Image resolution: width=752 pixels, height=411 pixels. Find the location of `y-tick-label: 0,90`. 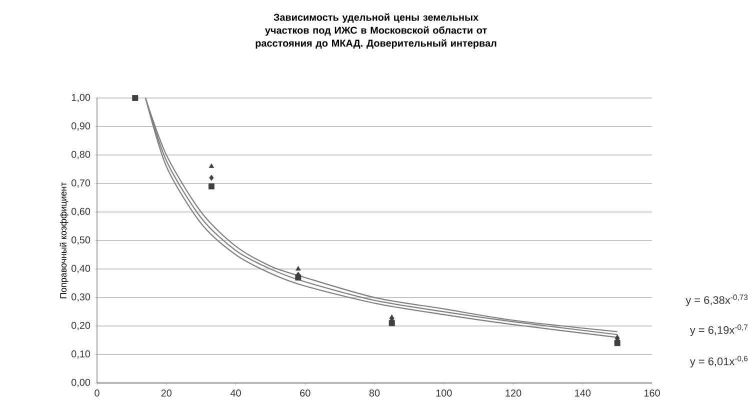

y-tick-label: 0,90 is located at coordinates (80, 126).